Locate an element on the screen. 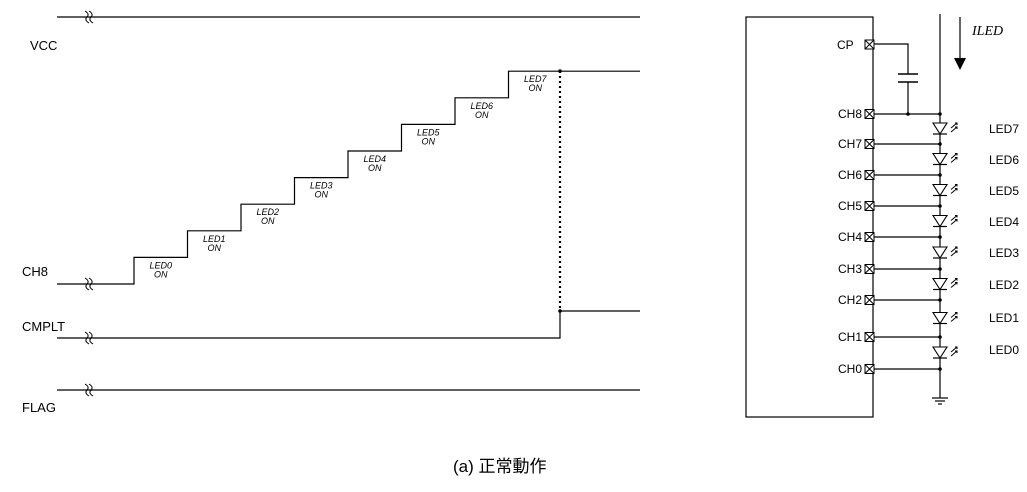  step-label-led: LED1 is located at coordinates (214, 239).